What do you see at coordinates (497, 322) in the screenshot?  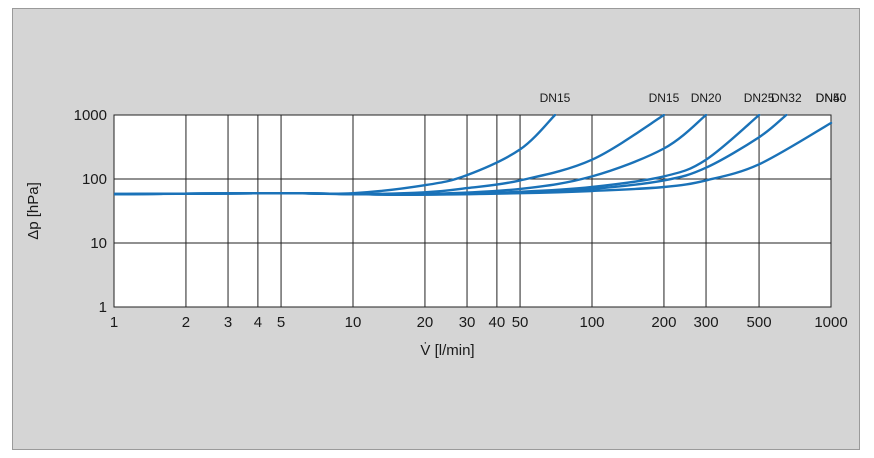 I see `x-tick-label: 40` at bounding box center [497, 322].